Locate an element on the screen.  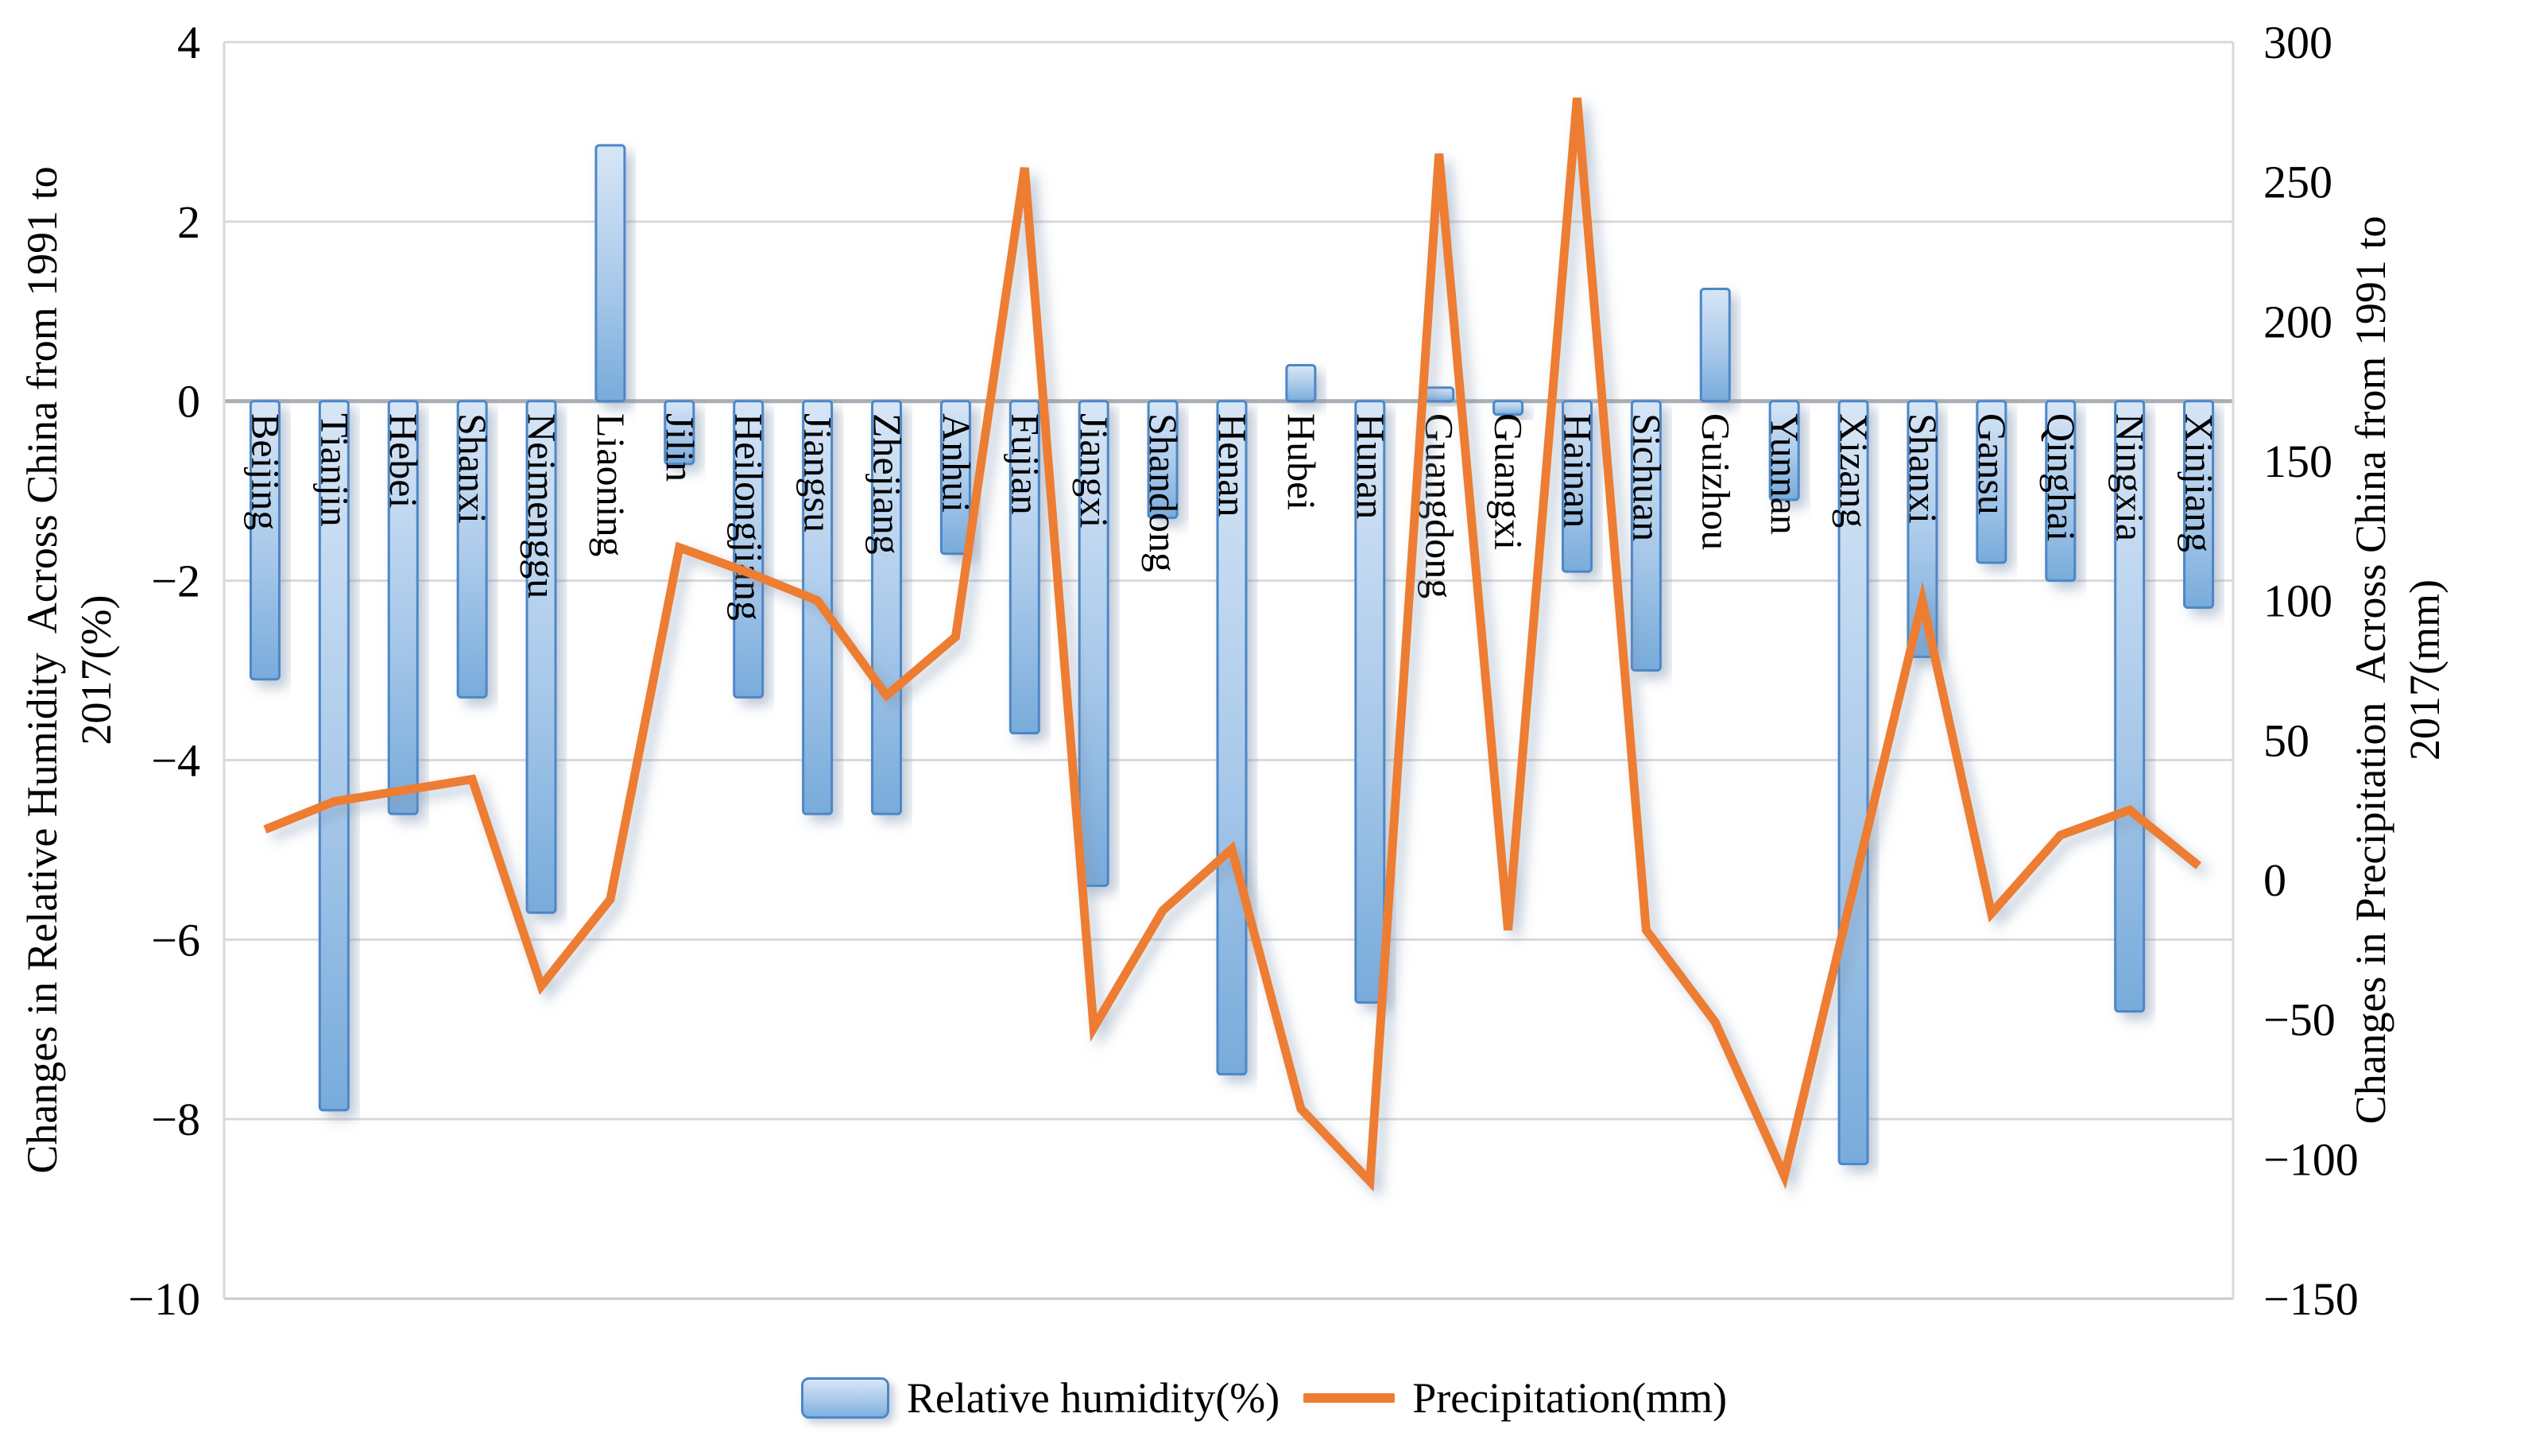
x-axis-label-Zhejiang: Zhejiang is located at coordinates (887, 484).